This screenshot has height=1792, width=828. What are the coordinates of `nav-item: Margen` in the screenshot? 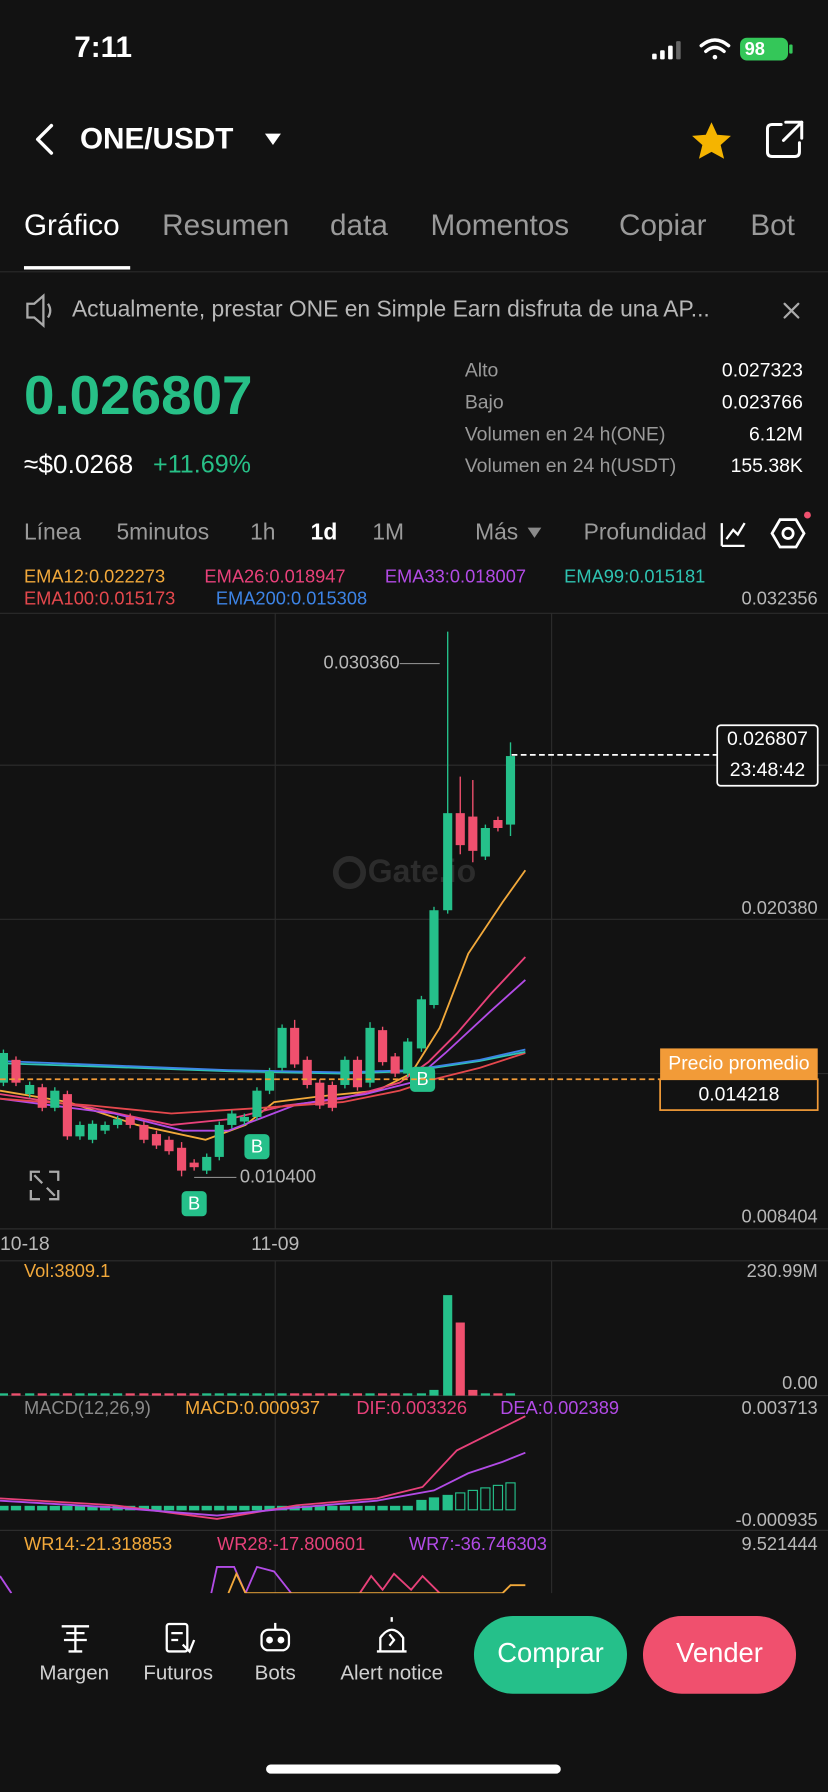 It's located at (74, 1673).